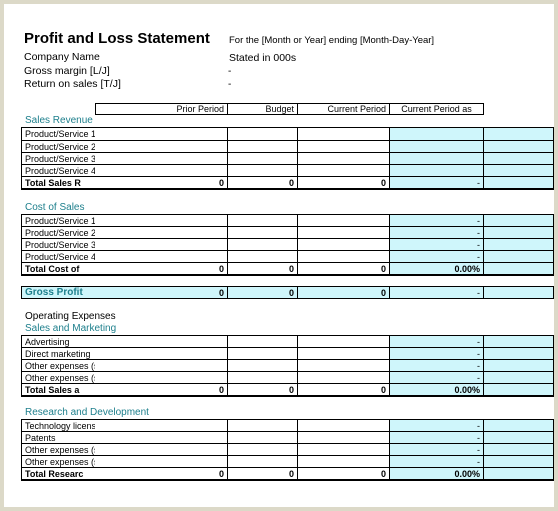 The image size is (558, 511). I want to click on total-row: Total Researc 0 0 0 0.00%, so click(287, 474).